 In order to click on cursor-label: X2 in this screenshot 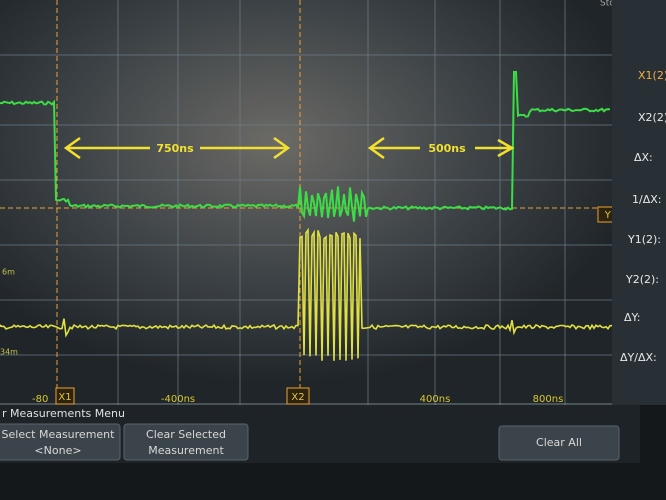, I will do `click(297, 397)`.